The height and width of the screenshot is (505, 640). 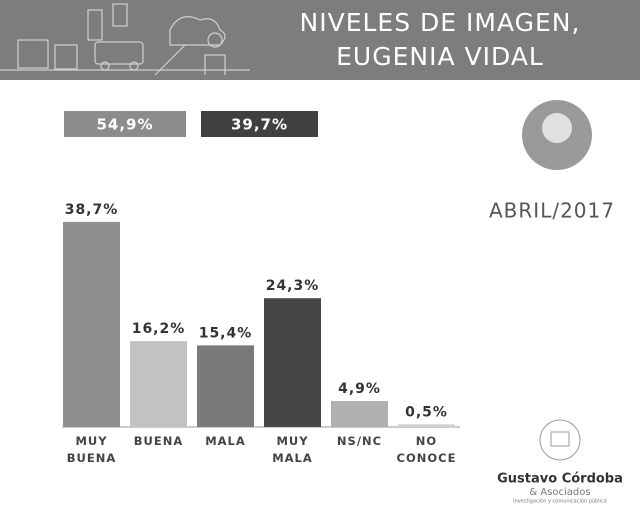 I want to click on logo-icon, so click(x=560, y=439).